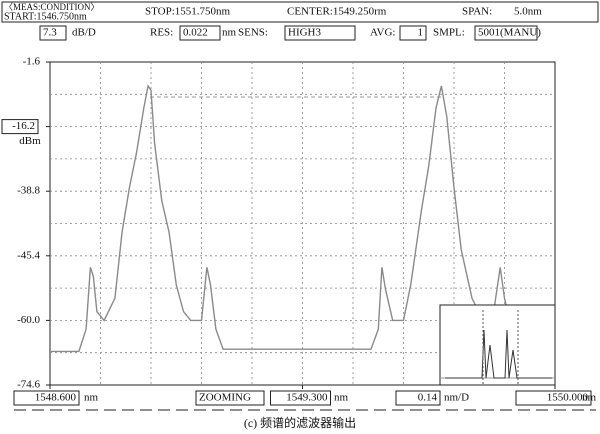  What do you see at coordinates (32, 62) in the screenshot?
I see `y-tick-label: -1.6` at bounding box center [32, 62].